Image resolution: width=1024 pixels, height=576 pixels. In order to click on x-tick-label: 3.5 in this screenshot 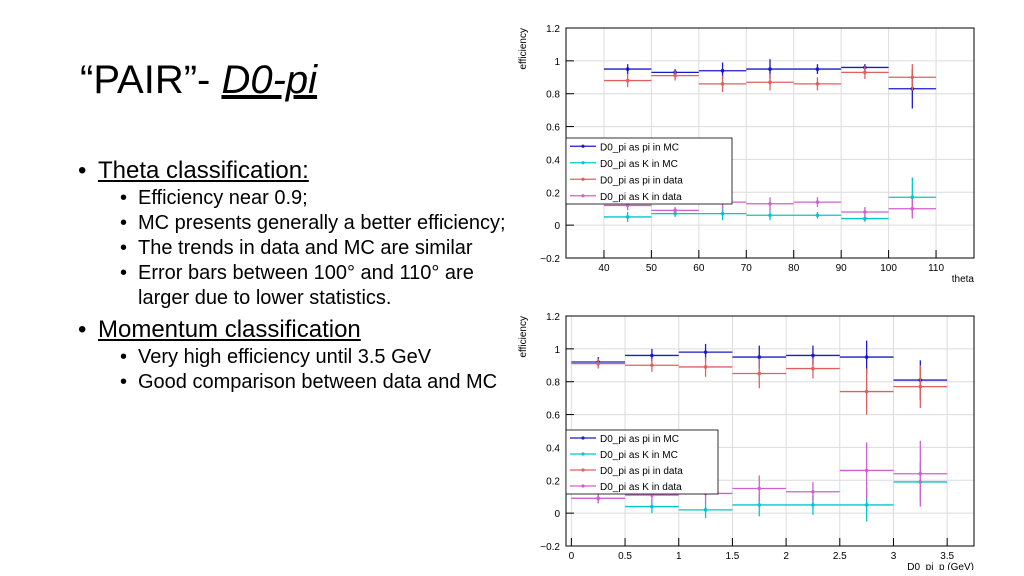, I will do `click(947, 556)`.